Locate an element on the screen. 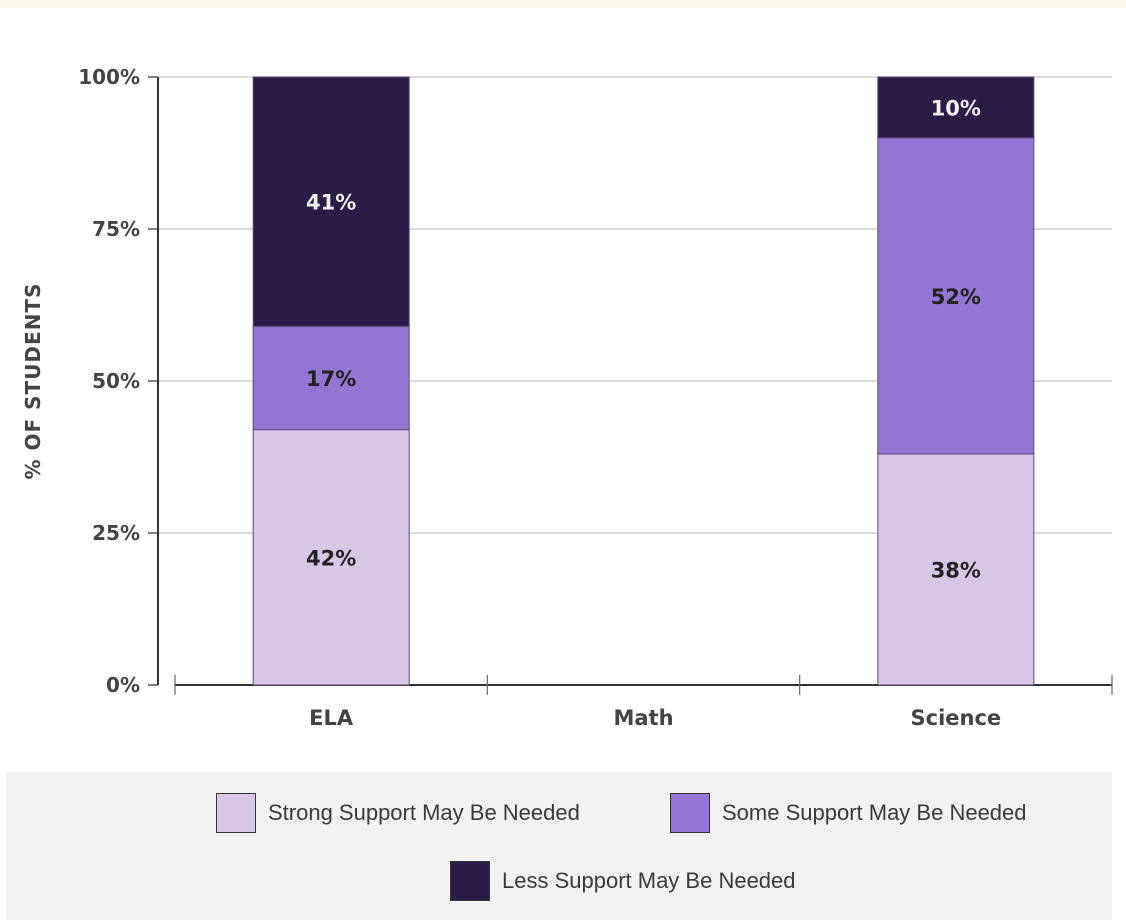  data-label: 42% is located at coordinates (331, 558).